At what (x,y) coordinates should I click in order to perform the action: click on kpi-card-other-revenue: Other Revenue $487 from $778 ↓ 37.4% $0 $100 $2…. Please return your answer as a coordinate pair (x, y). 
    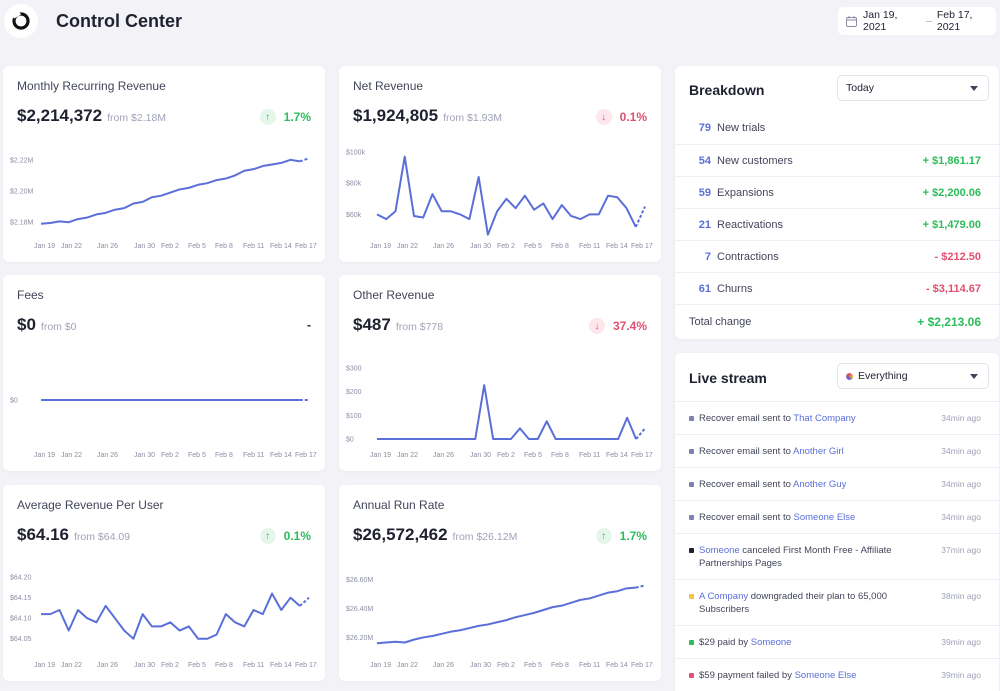
    Looking at the image, I should click on (500, 373).